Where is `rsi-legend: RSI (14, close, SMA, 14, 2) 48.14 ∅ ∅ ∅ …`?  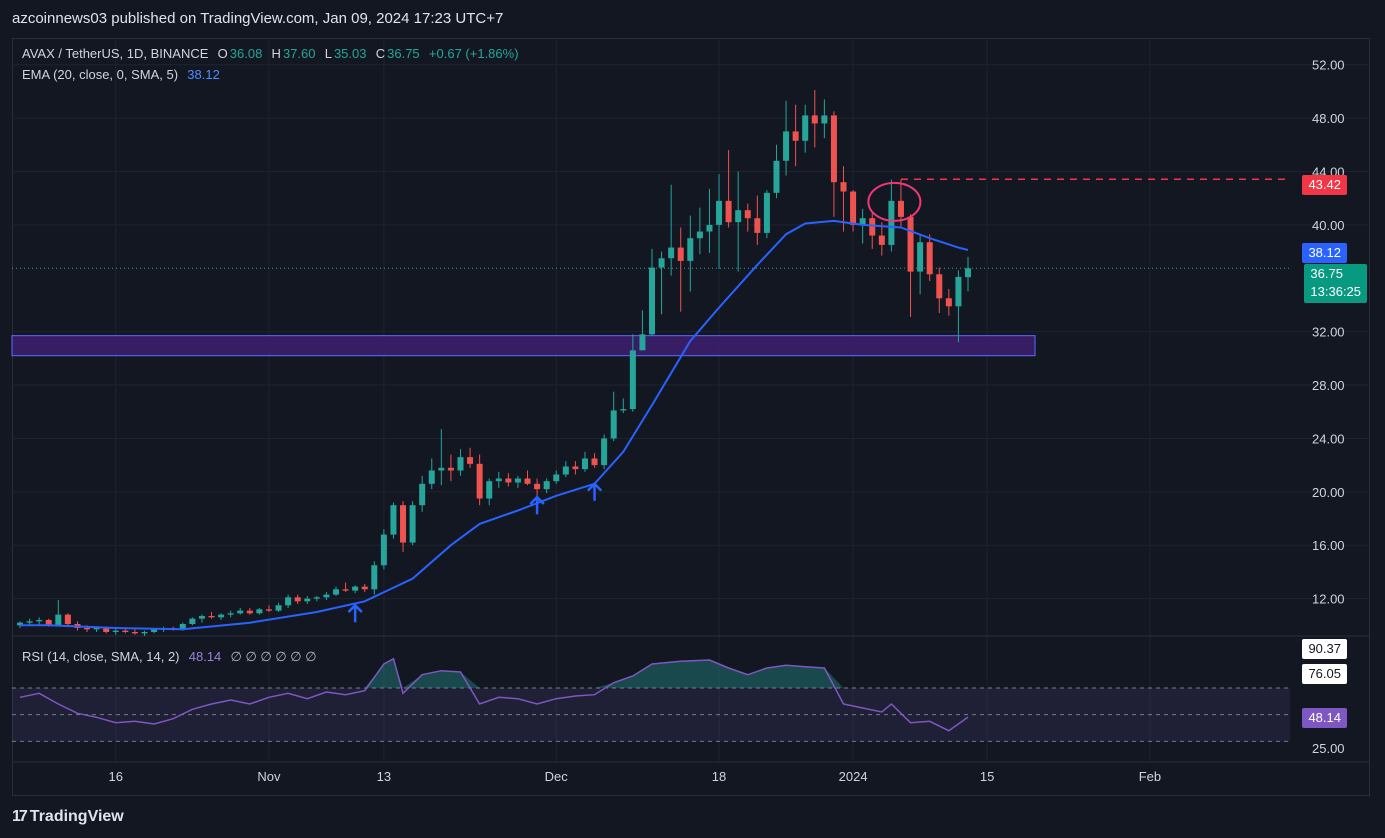
rsi-legend: RSI (14, close, SMA, 14, 2) 48.14 ∅ ∅ ∅ … is located at coordinates (170, 657).